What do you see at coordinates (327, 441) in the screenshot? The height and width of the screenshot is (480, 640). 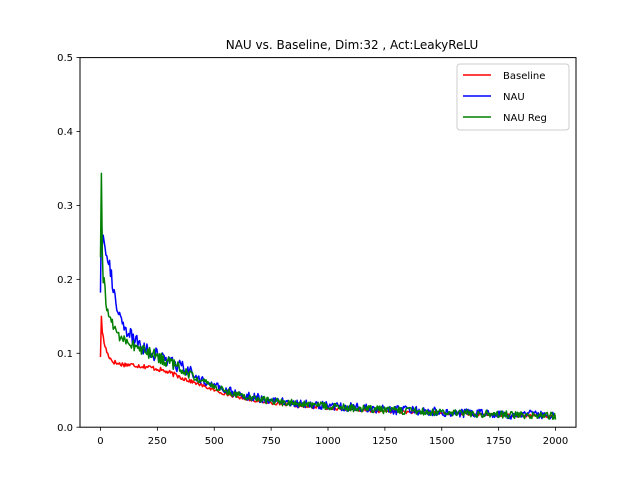 I see `x-tick-label: 1000` at bounding box center [327, 441].